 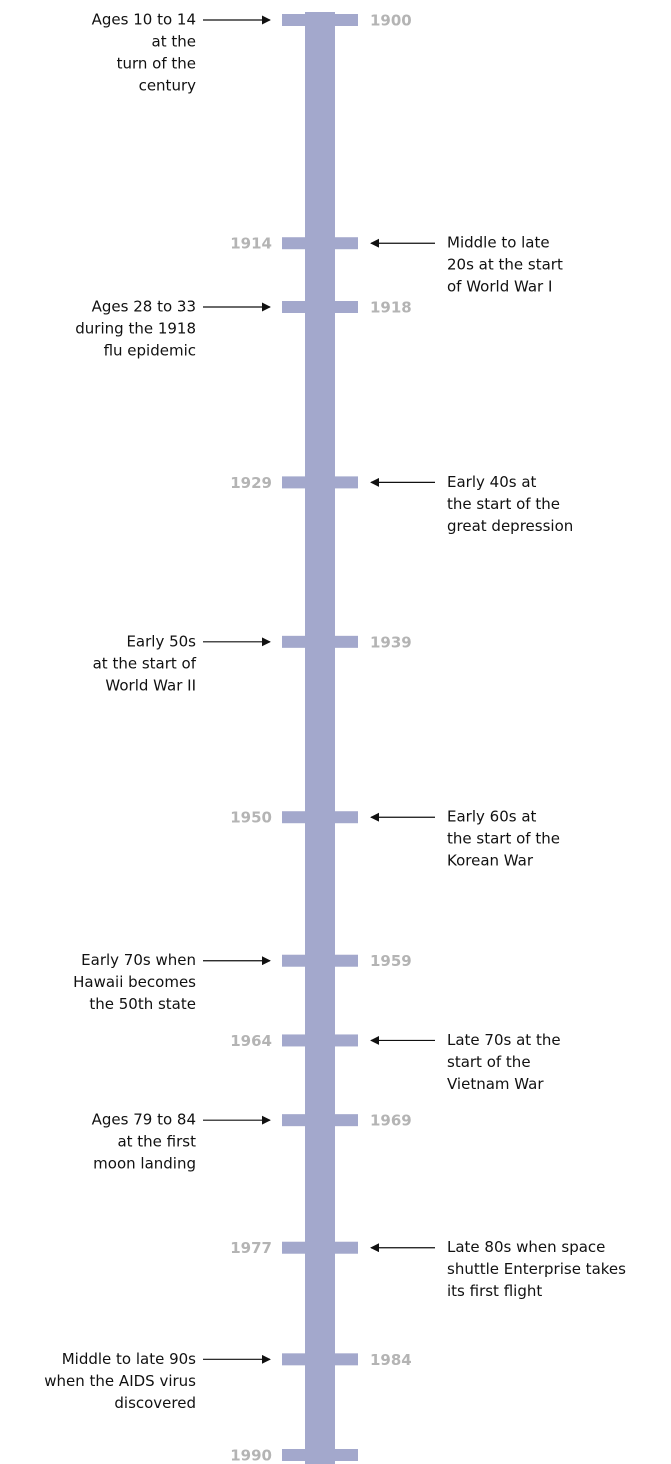 I want to click on note-line: Middle to late, so click(x=498, y=243).